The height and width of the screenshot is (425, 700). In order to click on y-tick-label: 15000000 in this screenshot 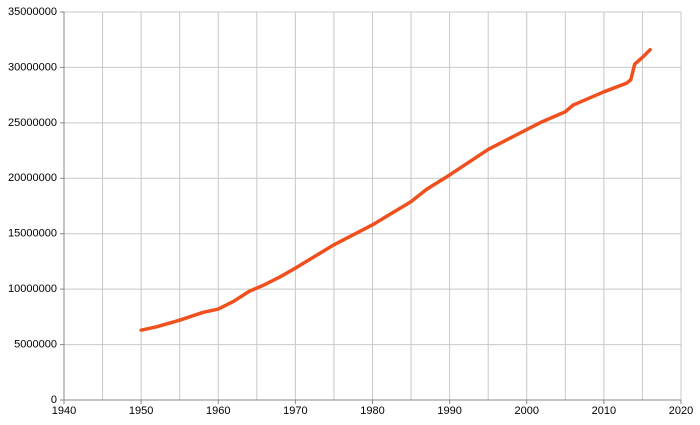, I will do `click(32, 234)`.